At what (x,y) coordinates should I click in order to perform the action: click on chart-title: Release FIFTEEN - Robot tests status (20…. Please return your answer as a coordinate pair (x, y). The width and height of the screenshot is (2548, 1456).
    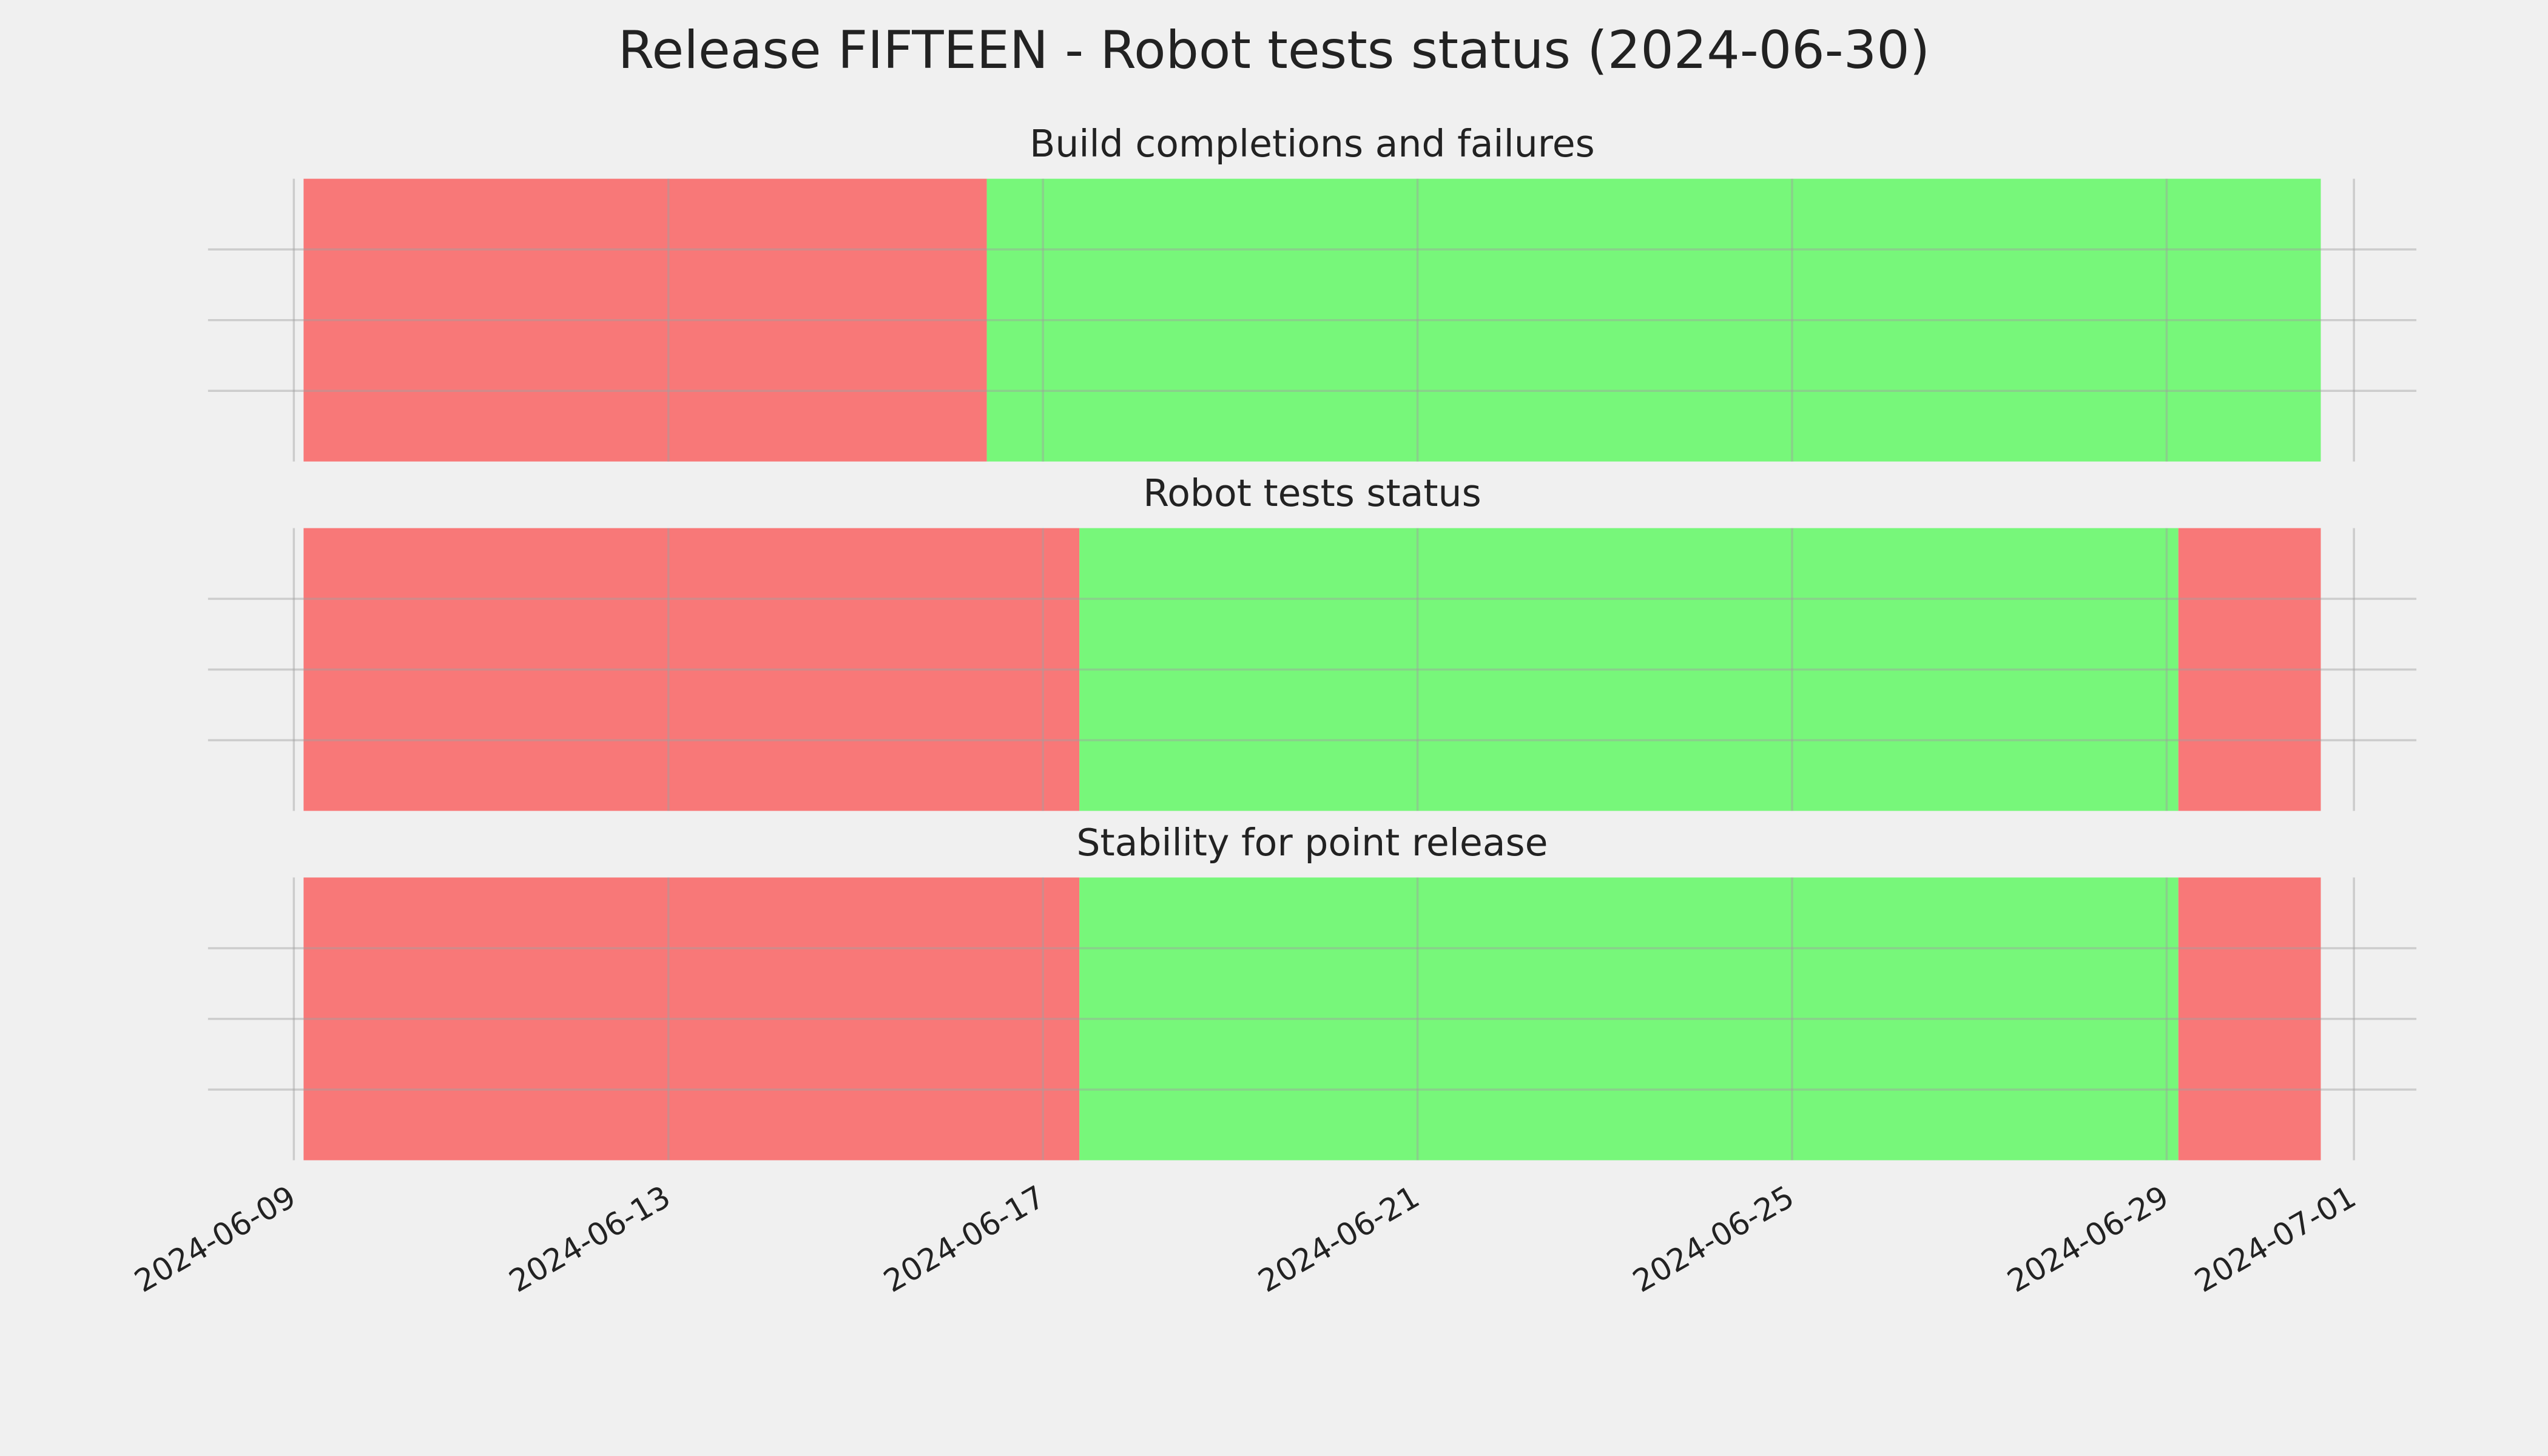
    Looking at the image, I should click on (1274, 50).